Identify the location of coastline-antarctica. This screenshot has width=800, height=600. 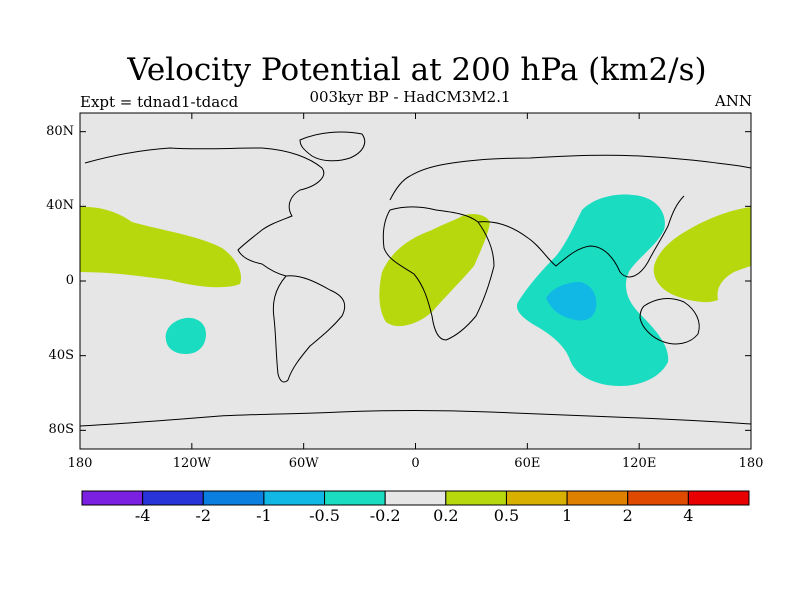
(415, 418).